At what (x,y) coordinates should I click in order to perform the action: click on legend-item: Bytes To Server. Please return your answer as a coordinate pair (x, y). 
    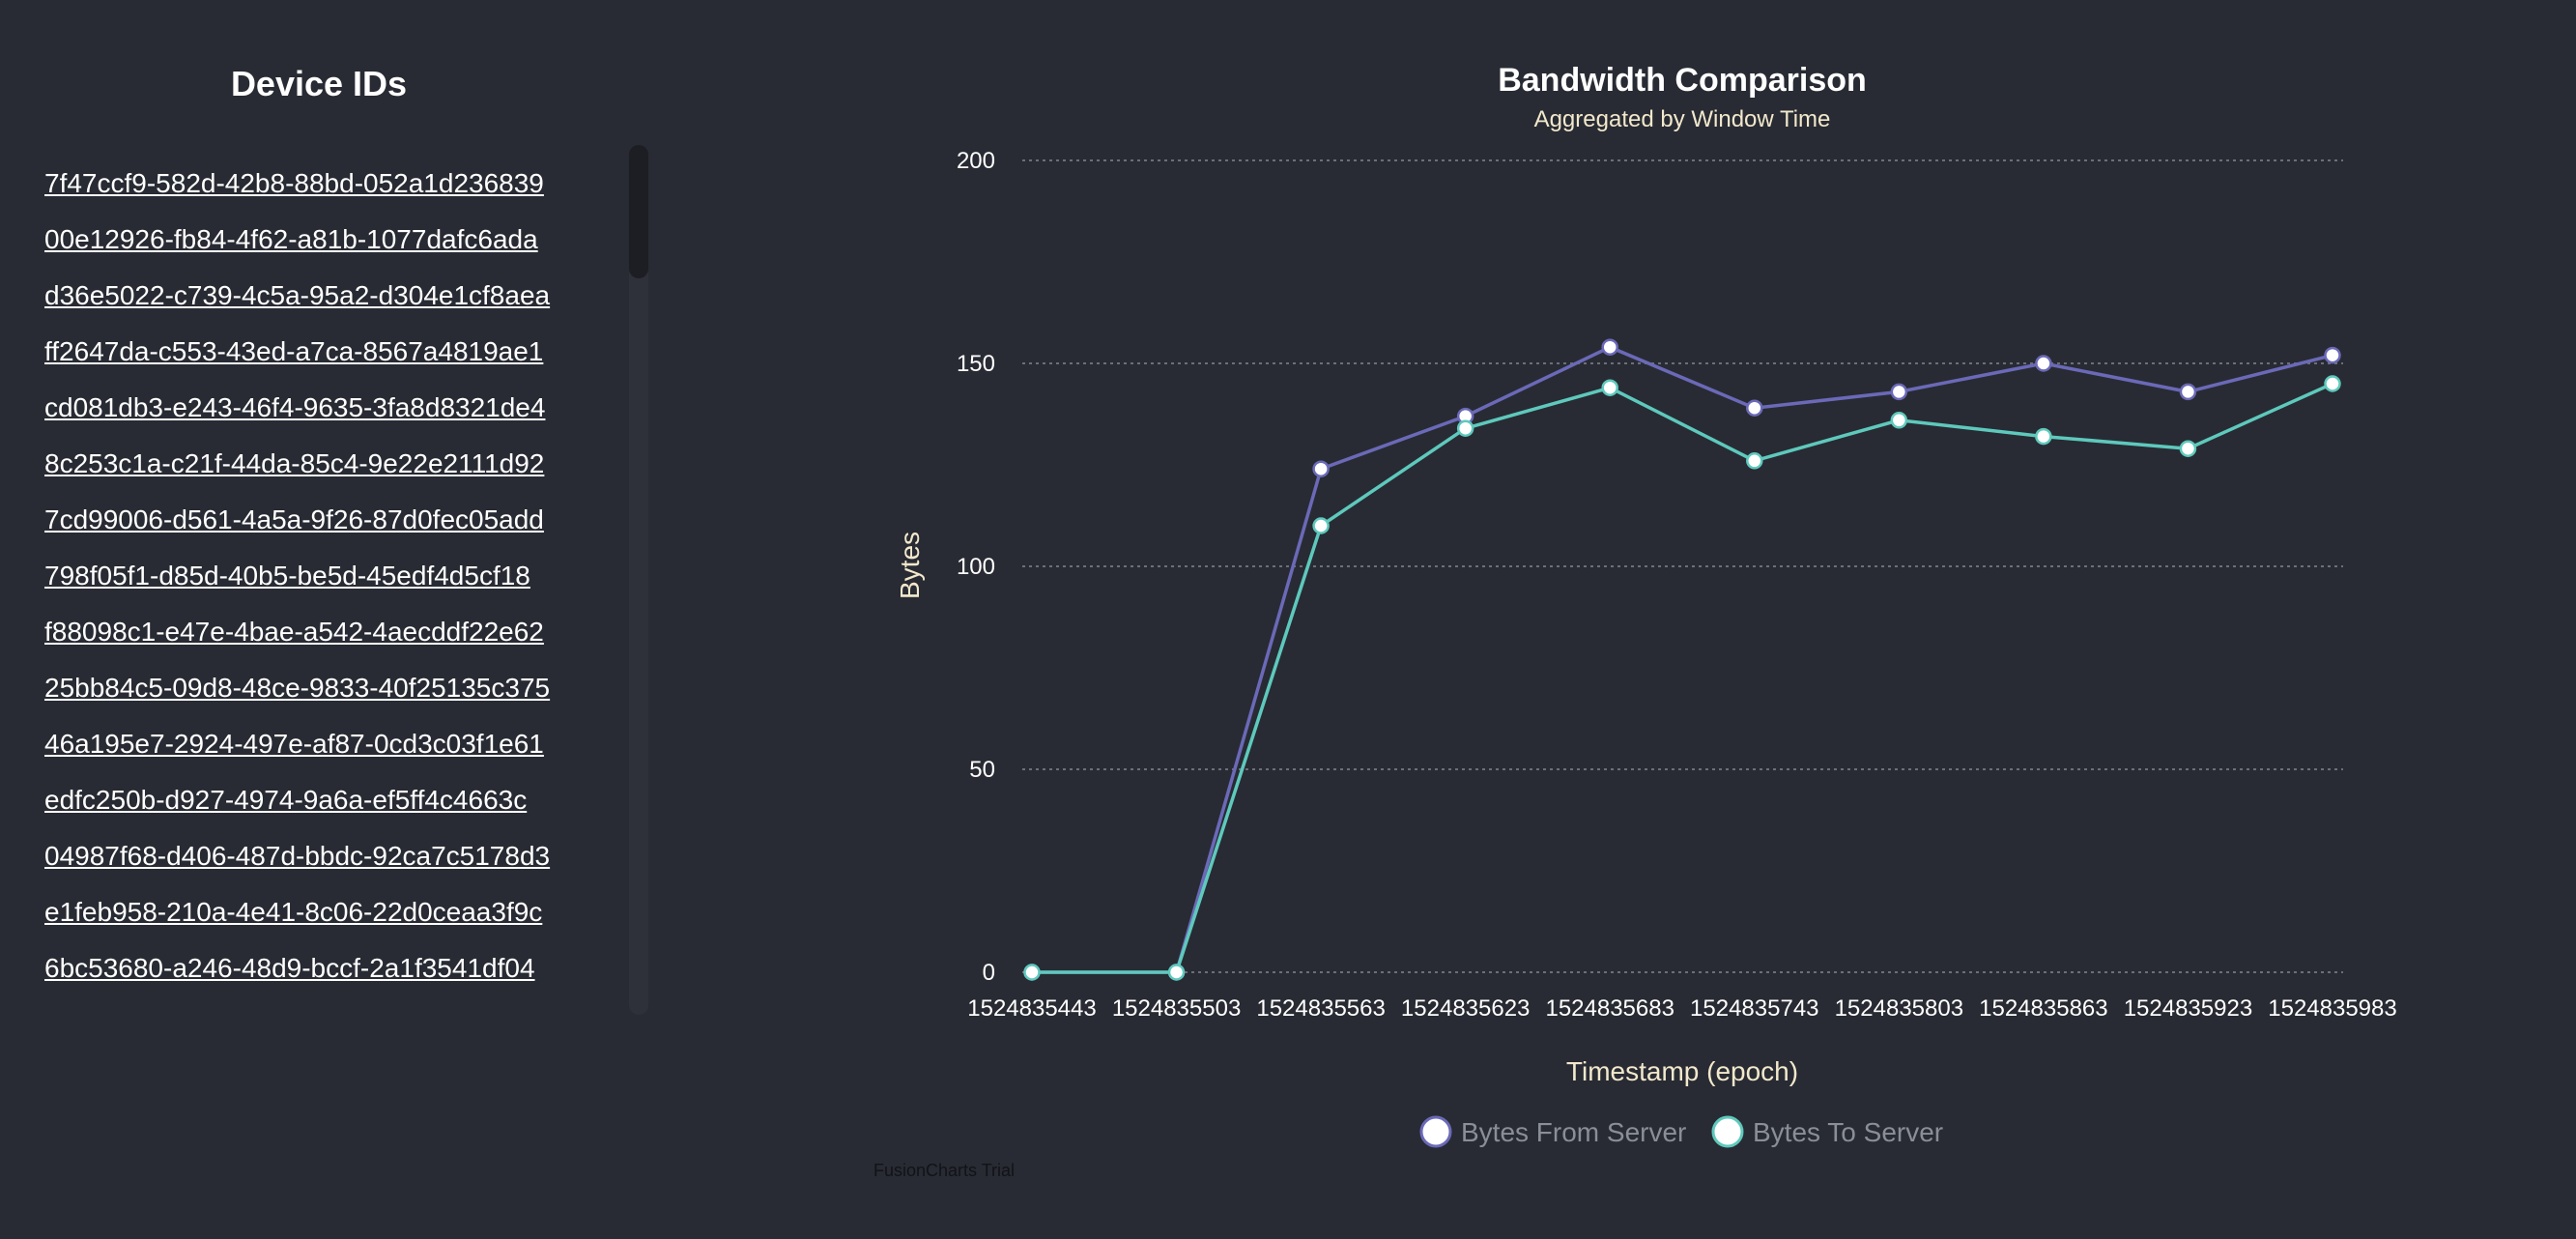
    Looking at the image, I should click on (1827, 1131).